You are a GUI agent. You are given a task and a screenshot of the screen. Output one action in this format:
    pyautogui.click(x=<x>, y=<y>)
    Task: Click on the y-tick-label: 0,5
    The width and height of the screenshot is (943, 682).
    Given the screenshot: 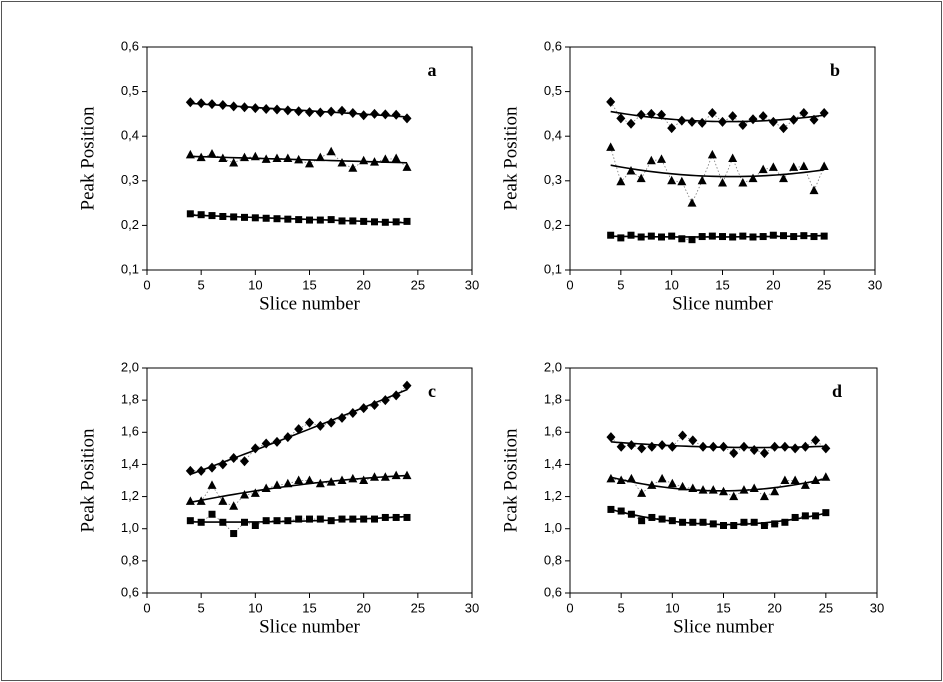 What is the action you would take?
    pyautogui.click(x=130, y=90)
    